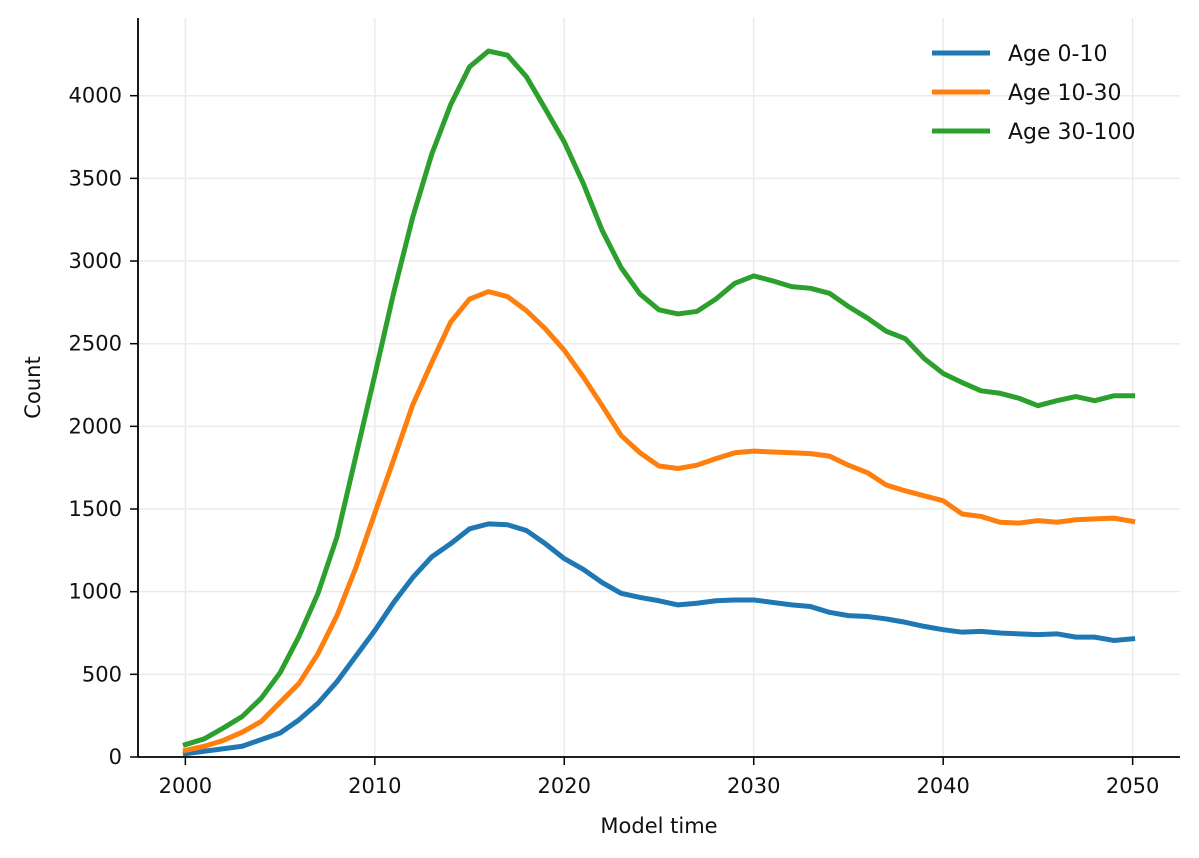 The image size is (1199, 858). Describe the element at coordinates (1064, 93) in the screenshot. I see `legend-label-2: Age 10-30` at that location.